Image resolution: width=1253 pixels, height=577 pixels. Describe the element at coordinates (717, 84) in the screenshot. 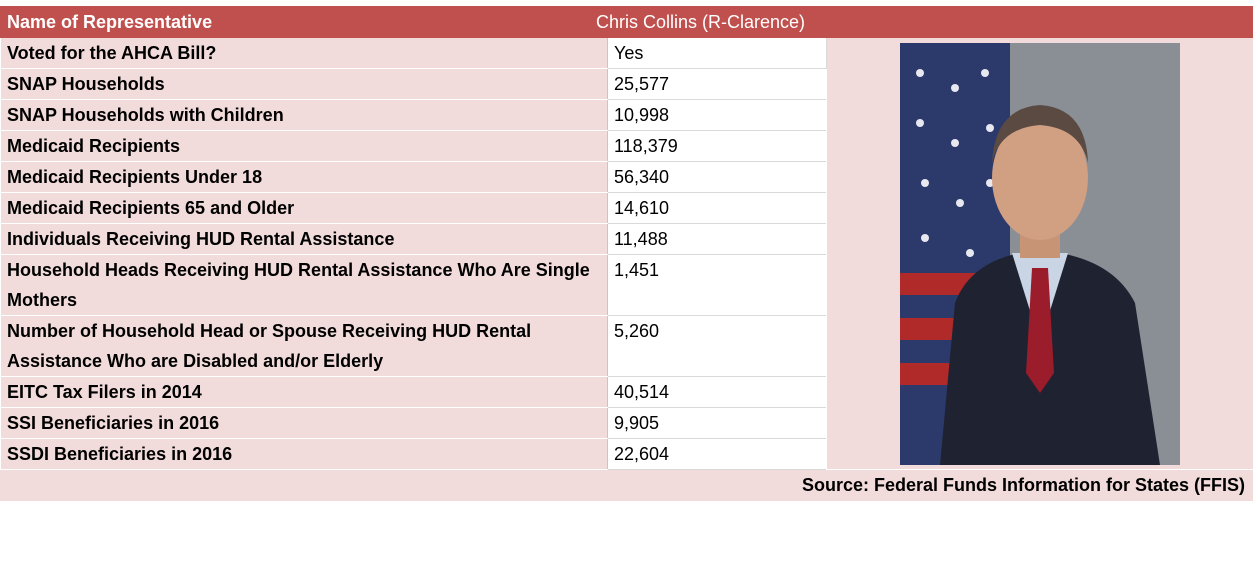

I see `row-value: 25,577` at that location.